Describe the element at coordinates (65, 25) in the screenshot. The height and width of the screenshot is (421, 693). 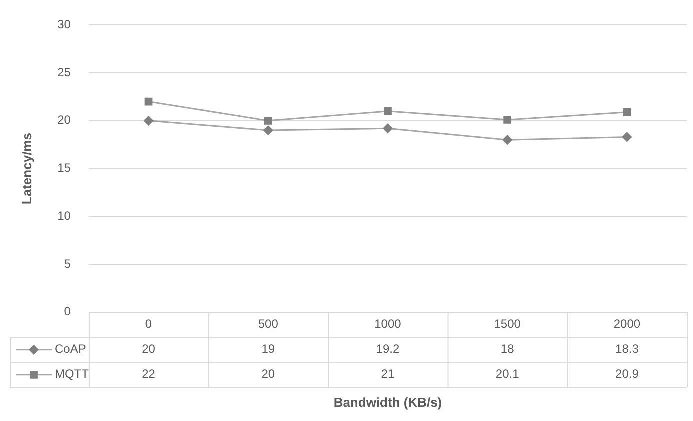
I see `y-tick-label: 30` at that location.